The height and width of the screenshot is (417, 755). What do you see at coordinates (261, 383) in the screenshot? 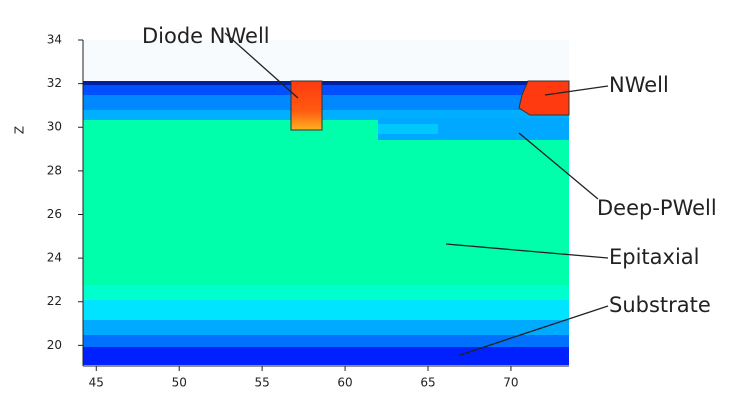
I see `x-tick-label: 55` at bounding box center [261, 383].